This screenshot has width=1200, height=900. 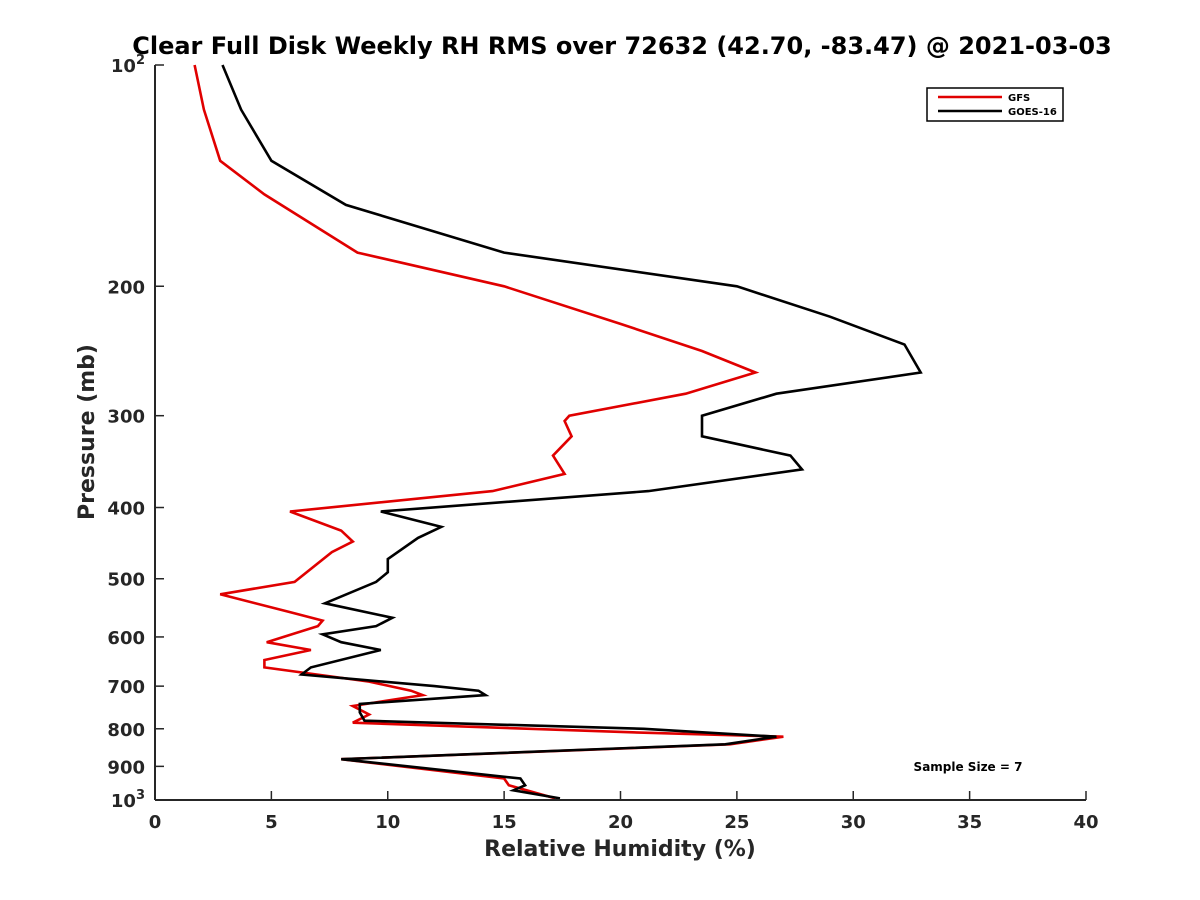 What do you see at coordinates (126, 580) in the screenshot?
I see `y-tick-label: 500` at bounding box center [126, 580].